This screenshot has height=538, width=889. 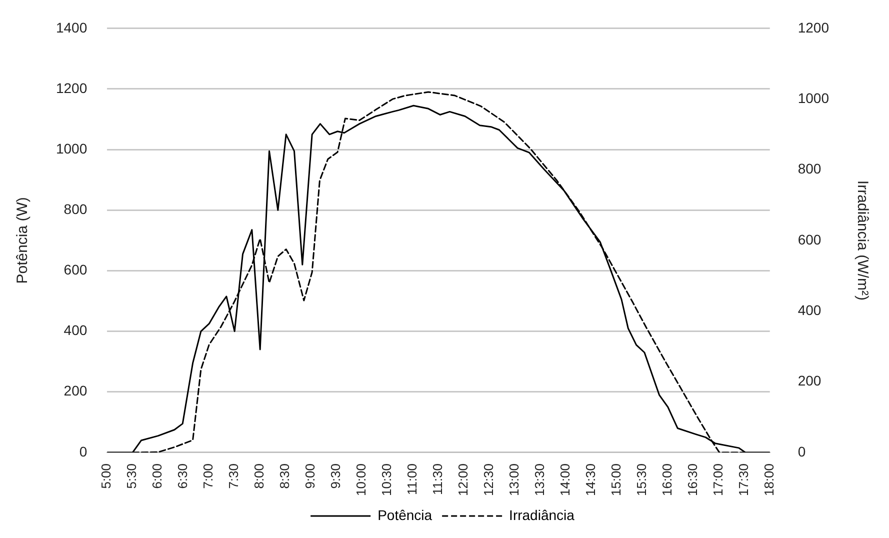 I want to click on x-tick-label: 14:30, so click(x=590, y=479).